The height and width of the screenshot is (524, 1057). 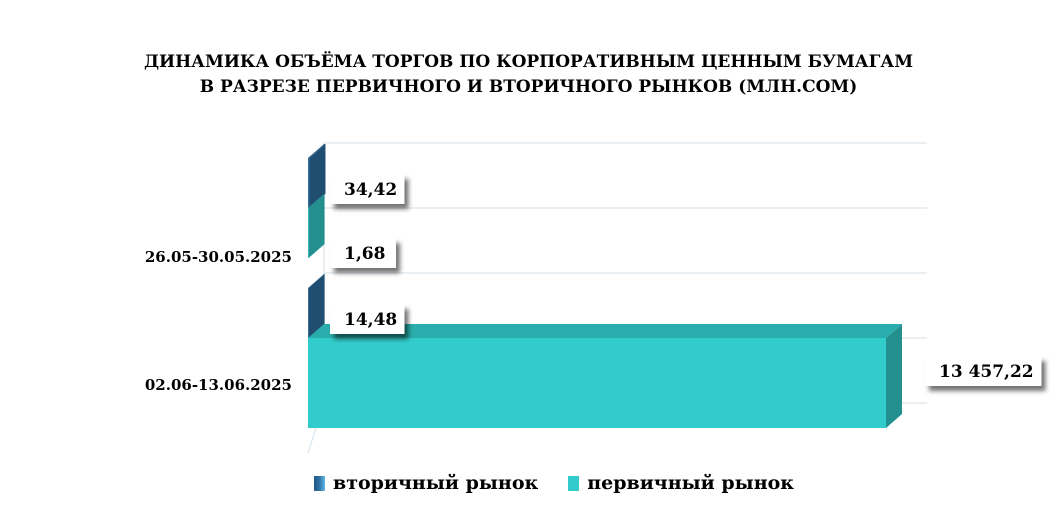 I want to click on legend-label-primary: первичный рынок, so click(x=691, y=483).